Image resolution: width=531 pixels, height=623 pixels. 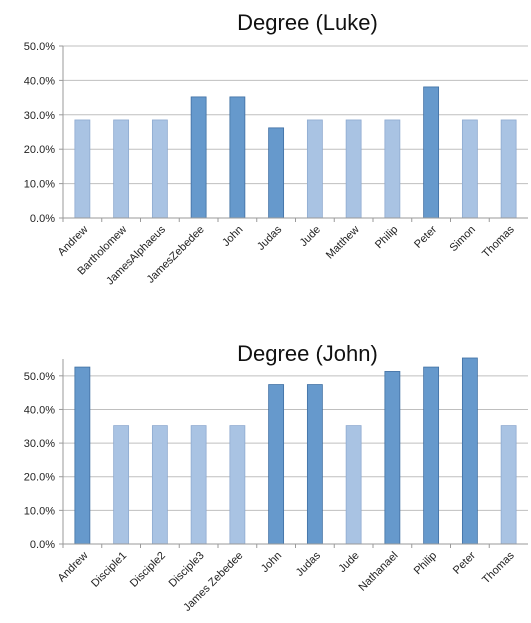 I want to click on bar-simon, so click(x=469, y=169).